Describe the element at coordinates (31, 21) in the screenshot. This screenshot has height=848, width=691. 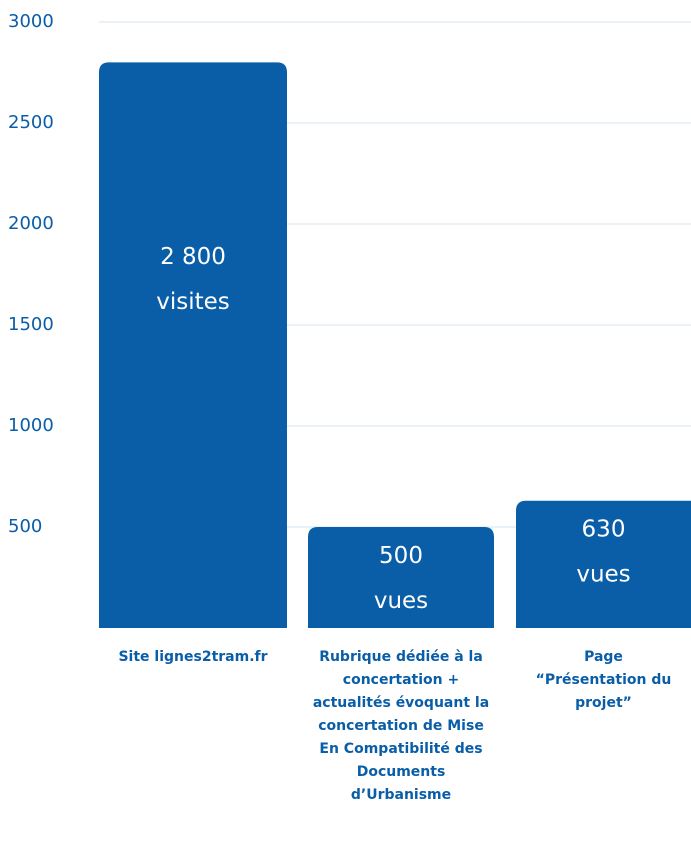
I see `y-tick-label: 3000` at that location.